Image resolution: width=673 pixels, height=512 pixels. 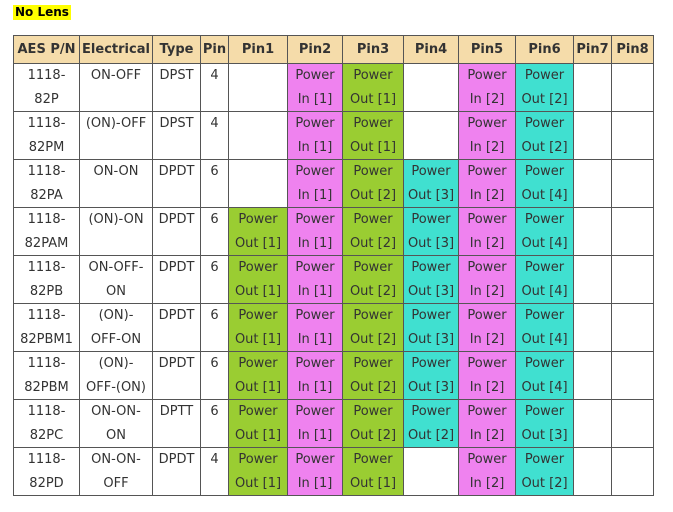 I want to click on electrical-cell-line: OFF-(ON), so click(x=116, y=387).